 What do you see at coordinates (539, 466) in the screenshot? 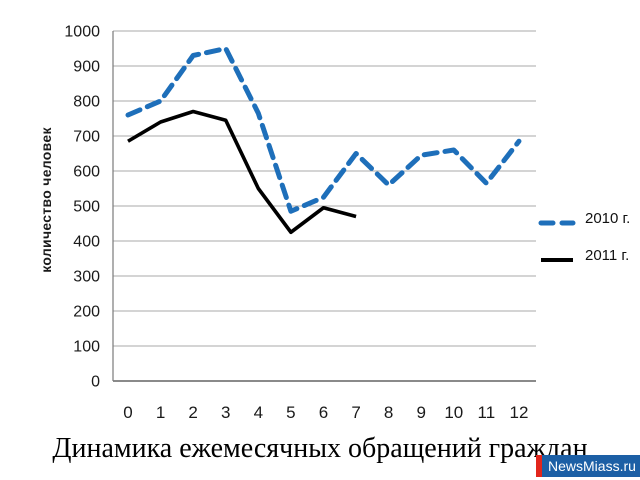
I see `watermark-red-bar` at bounding box center [539, 466].